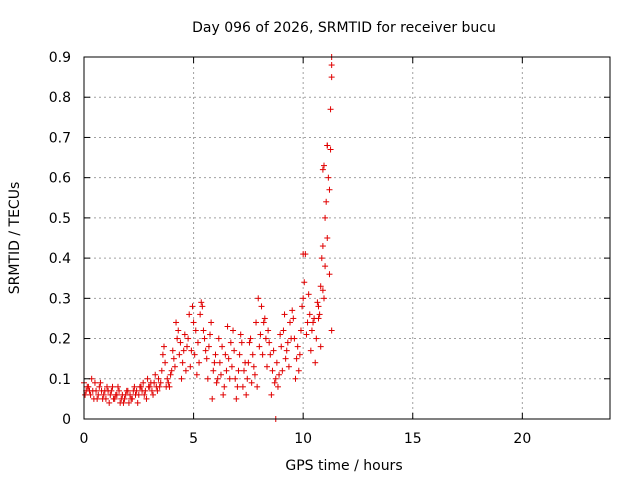  Describe the element at coordinates (413, 439) in the screenshot. I see `x-tick-label: 15` at that location.